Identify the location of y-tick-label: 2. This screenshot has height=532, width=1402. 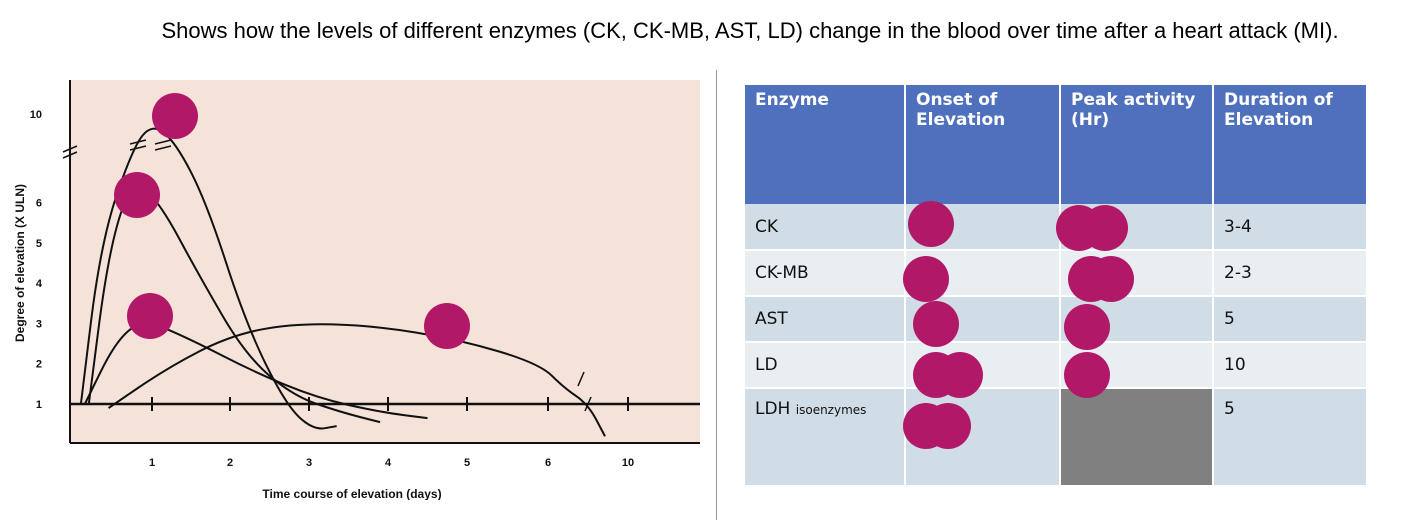
(39, 365).